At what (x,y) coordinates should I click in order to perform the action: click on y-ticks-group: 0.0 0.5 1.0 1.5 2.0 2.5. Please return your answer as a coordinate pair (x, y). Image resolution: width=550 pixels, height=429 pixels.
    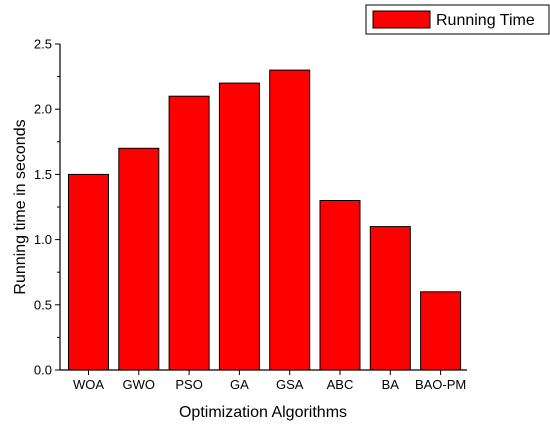
    Looking at the image, I should click on (47, 207).